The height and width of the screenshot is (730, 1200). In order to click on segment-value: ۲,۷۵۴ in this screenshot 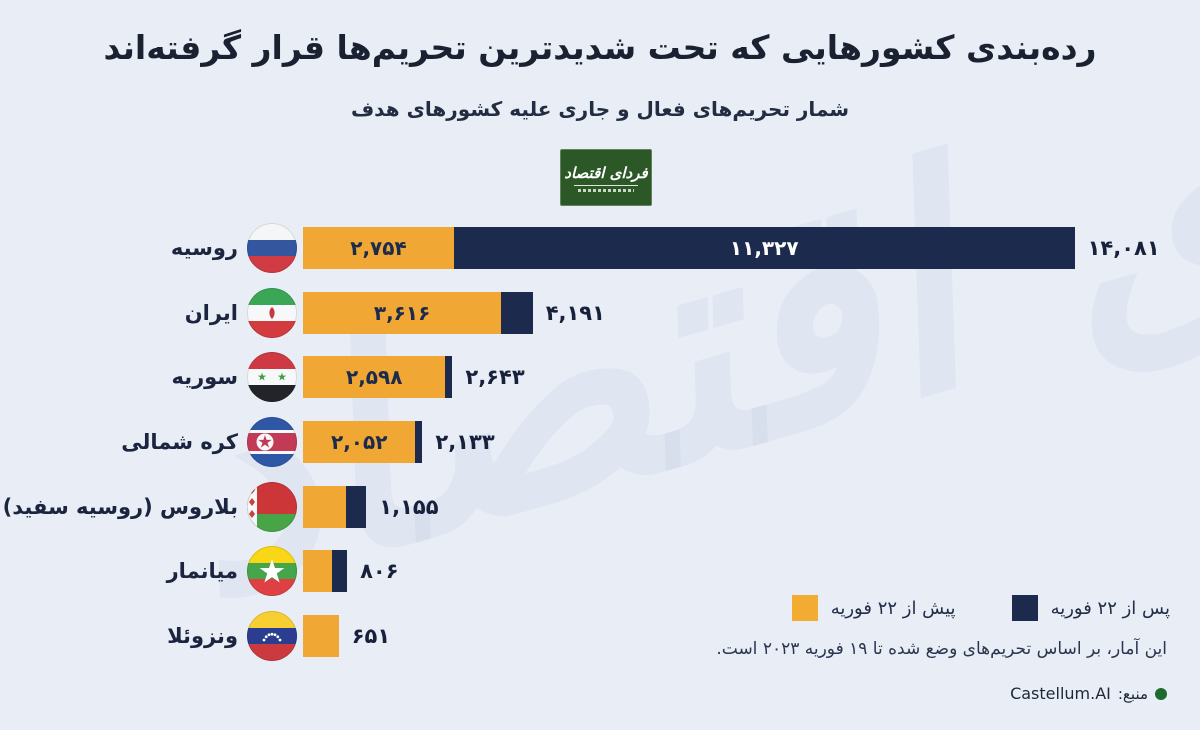, I will do `click(378, 248)`.